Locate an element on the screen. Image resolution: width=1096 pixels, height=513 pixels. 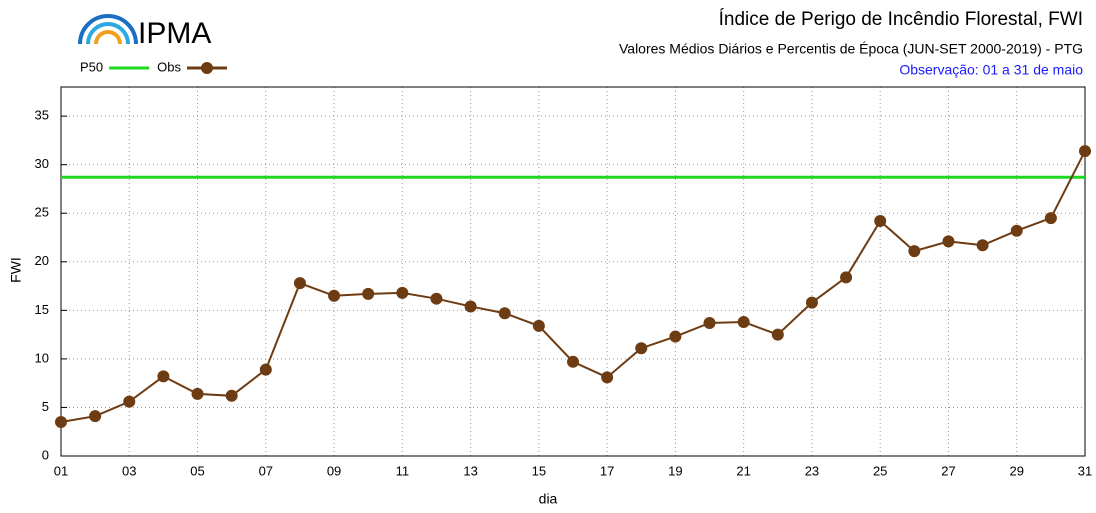
x-tick-label: 03 is located at coordinates (129, 470).